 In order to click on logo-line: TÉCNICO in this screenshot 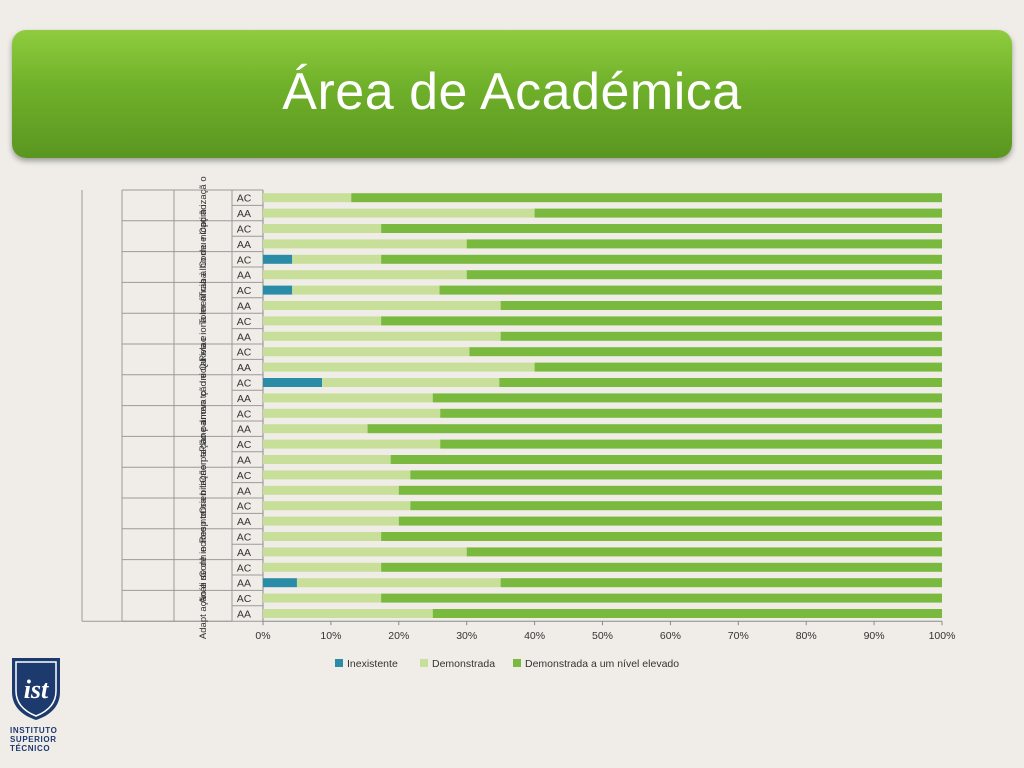, I will do `click(30, 748)`.